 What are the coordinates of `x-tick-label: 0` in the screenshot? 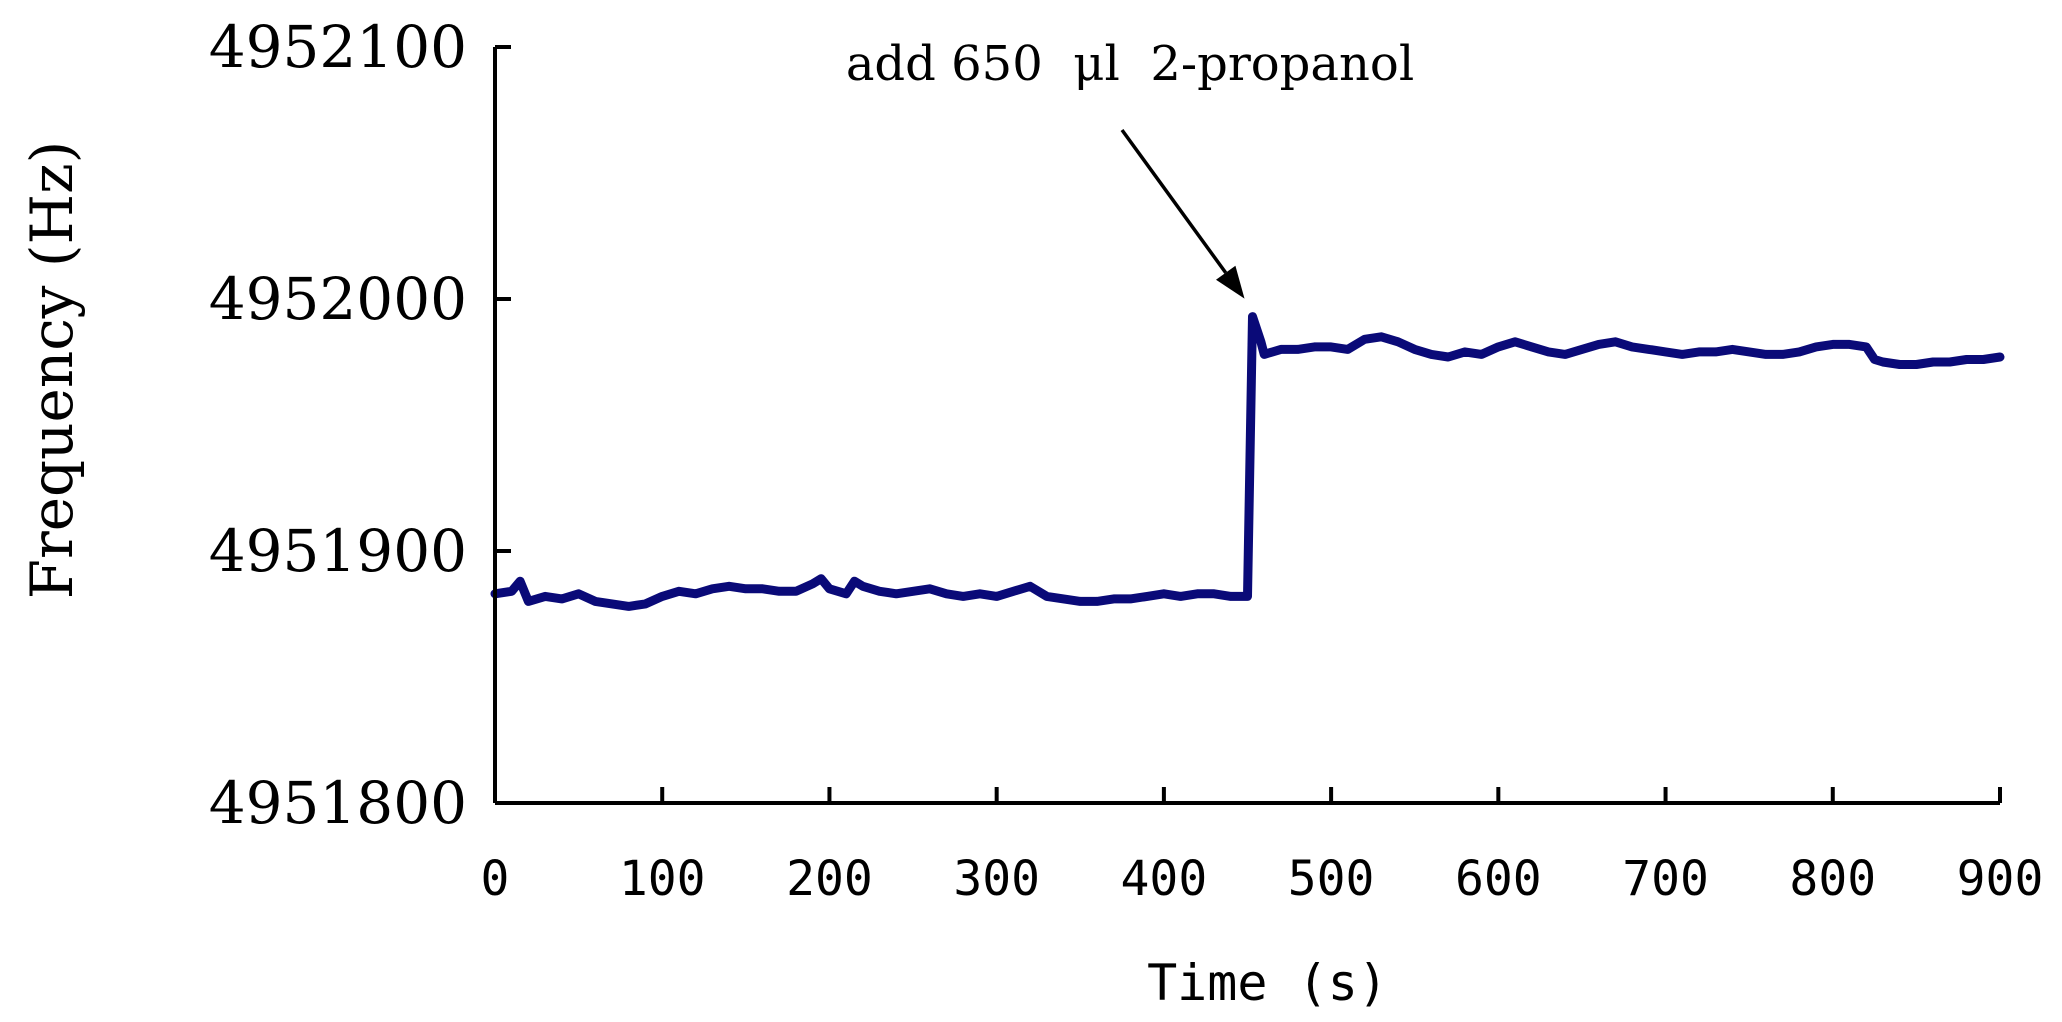 It's located at (495, 879).